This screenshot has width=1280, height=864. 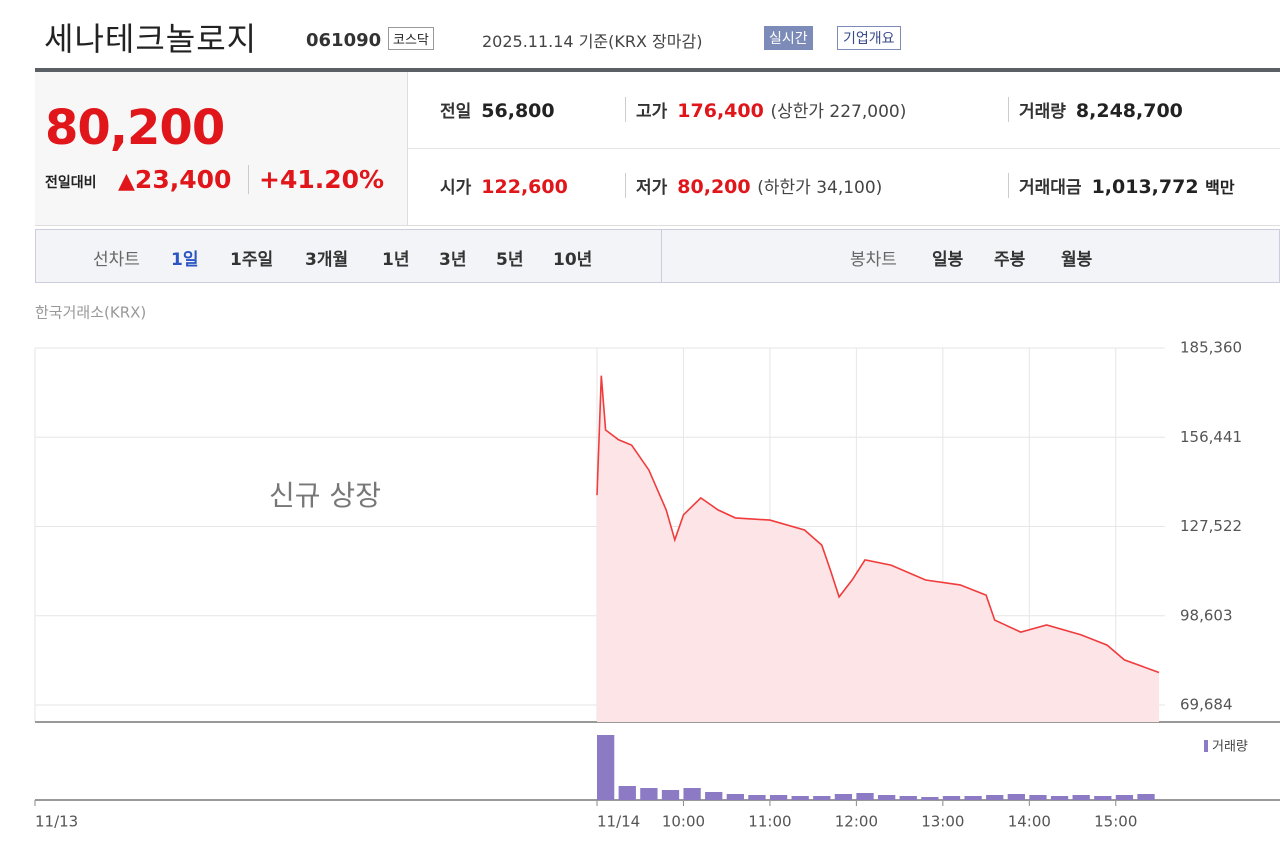 I want to click on stat: 거래대금 1,013,772 백만, so click(x=1121, y=185).